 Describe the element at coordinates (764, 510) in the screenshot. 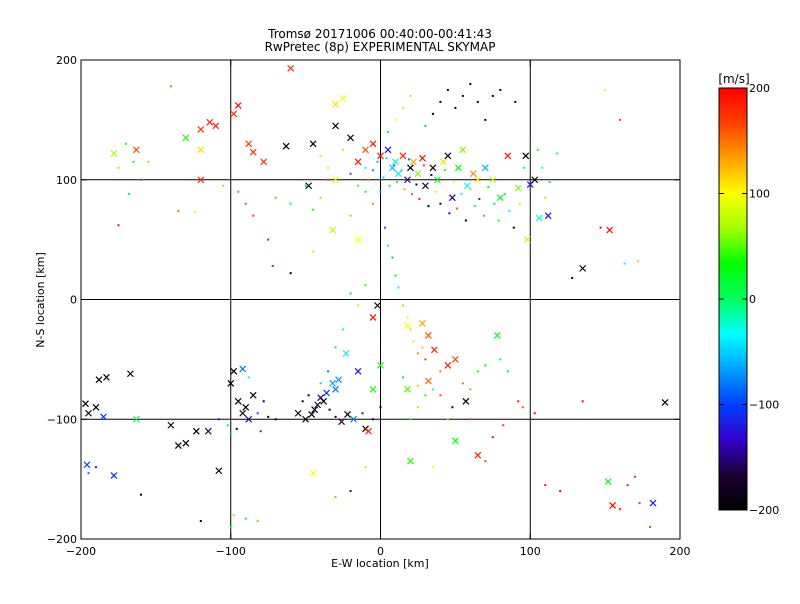

I see `colorbar-tick-label: −200` at that location.